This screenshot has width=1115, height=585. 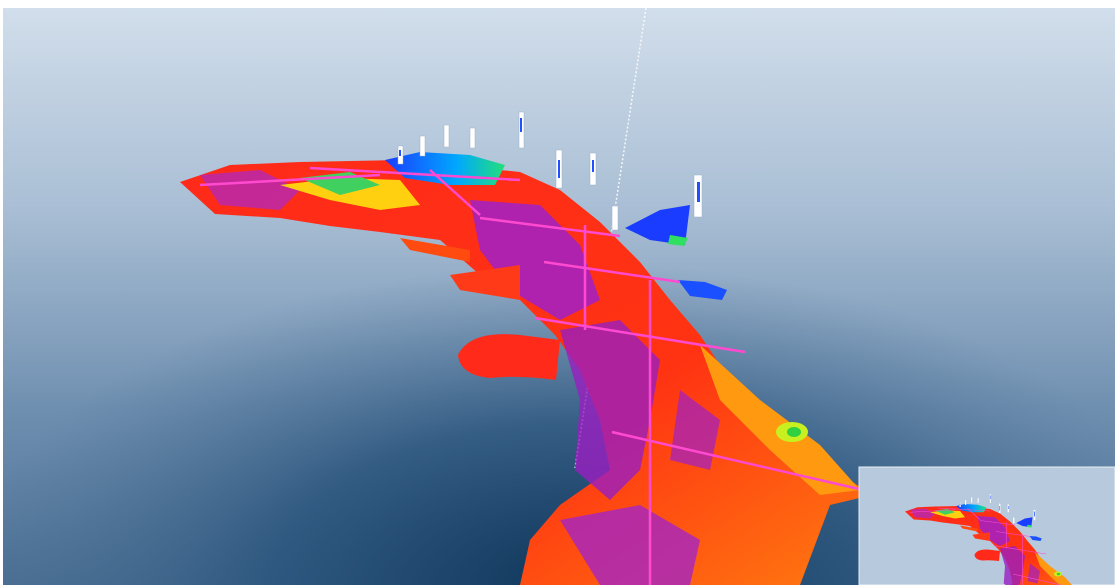 What do you see at coordinates (557, 4) in the screenshot?
I see `frame-top` at bounding box center [557, 4].